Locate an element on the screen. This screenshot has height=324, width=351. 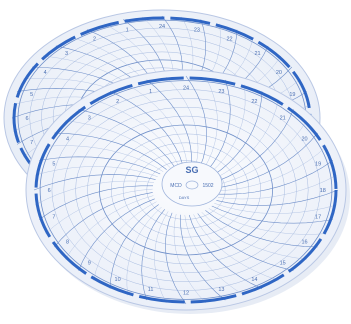
back-chart-hour-label: 2 is located at coordinates (94, 40).